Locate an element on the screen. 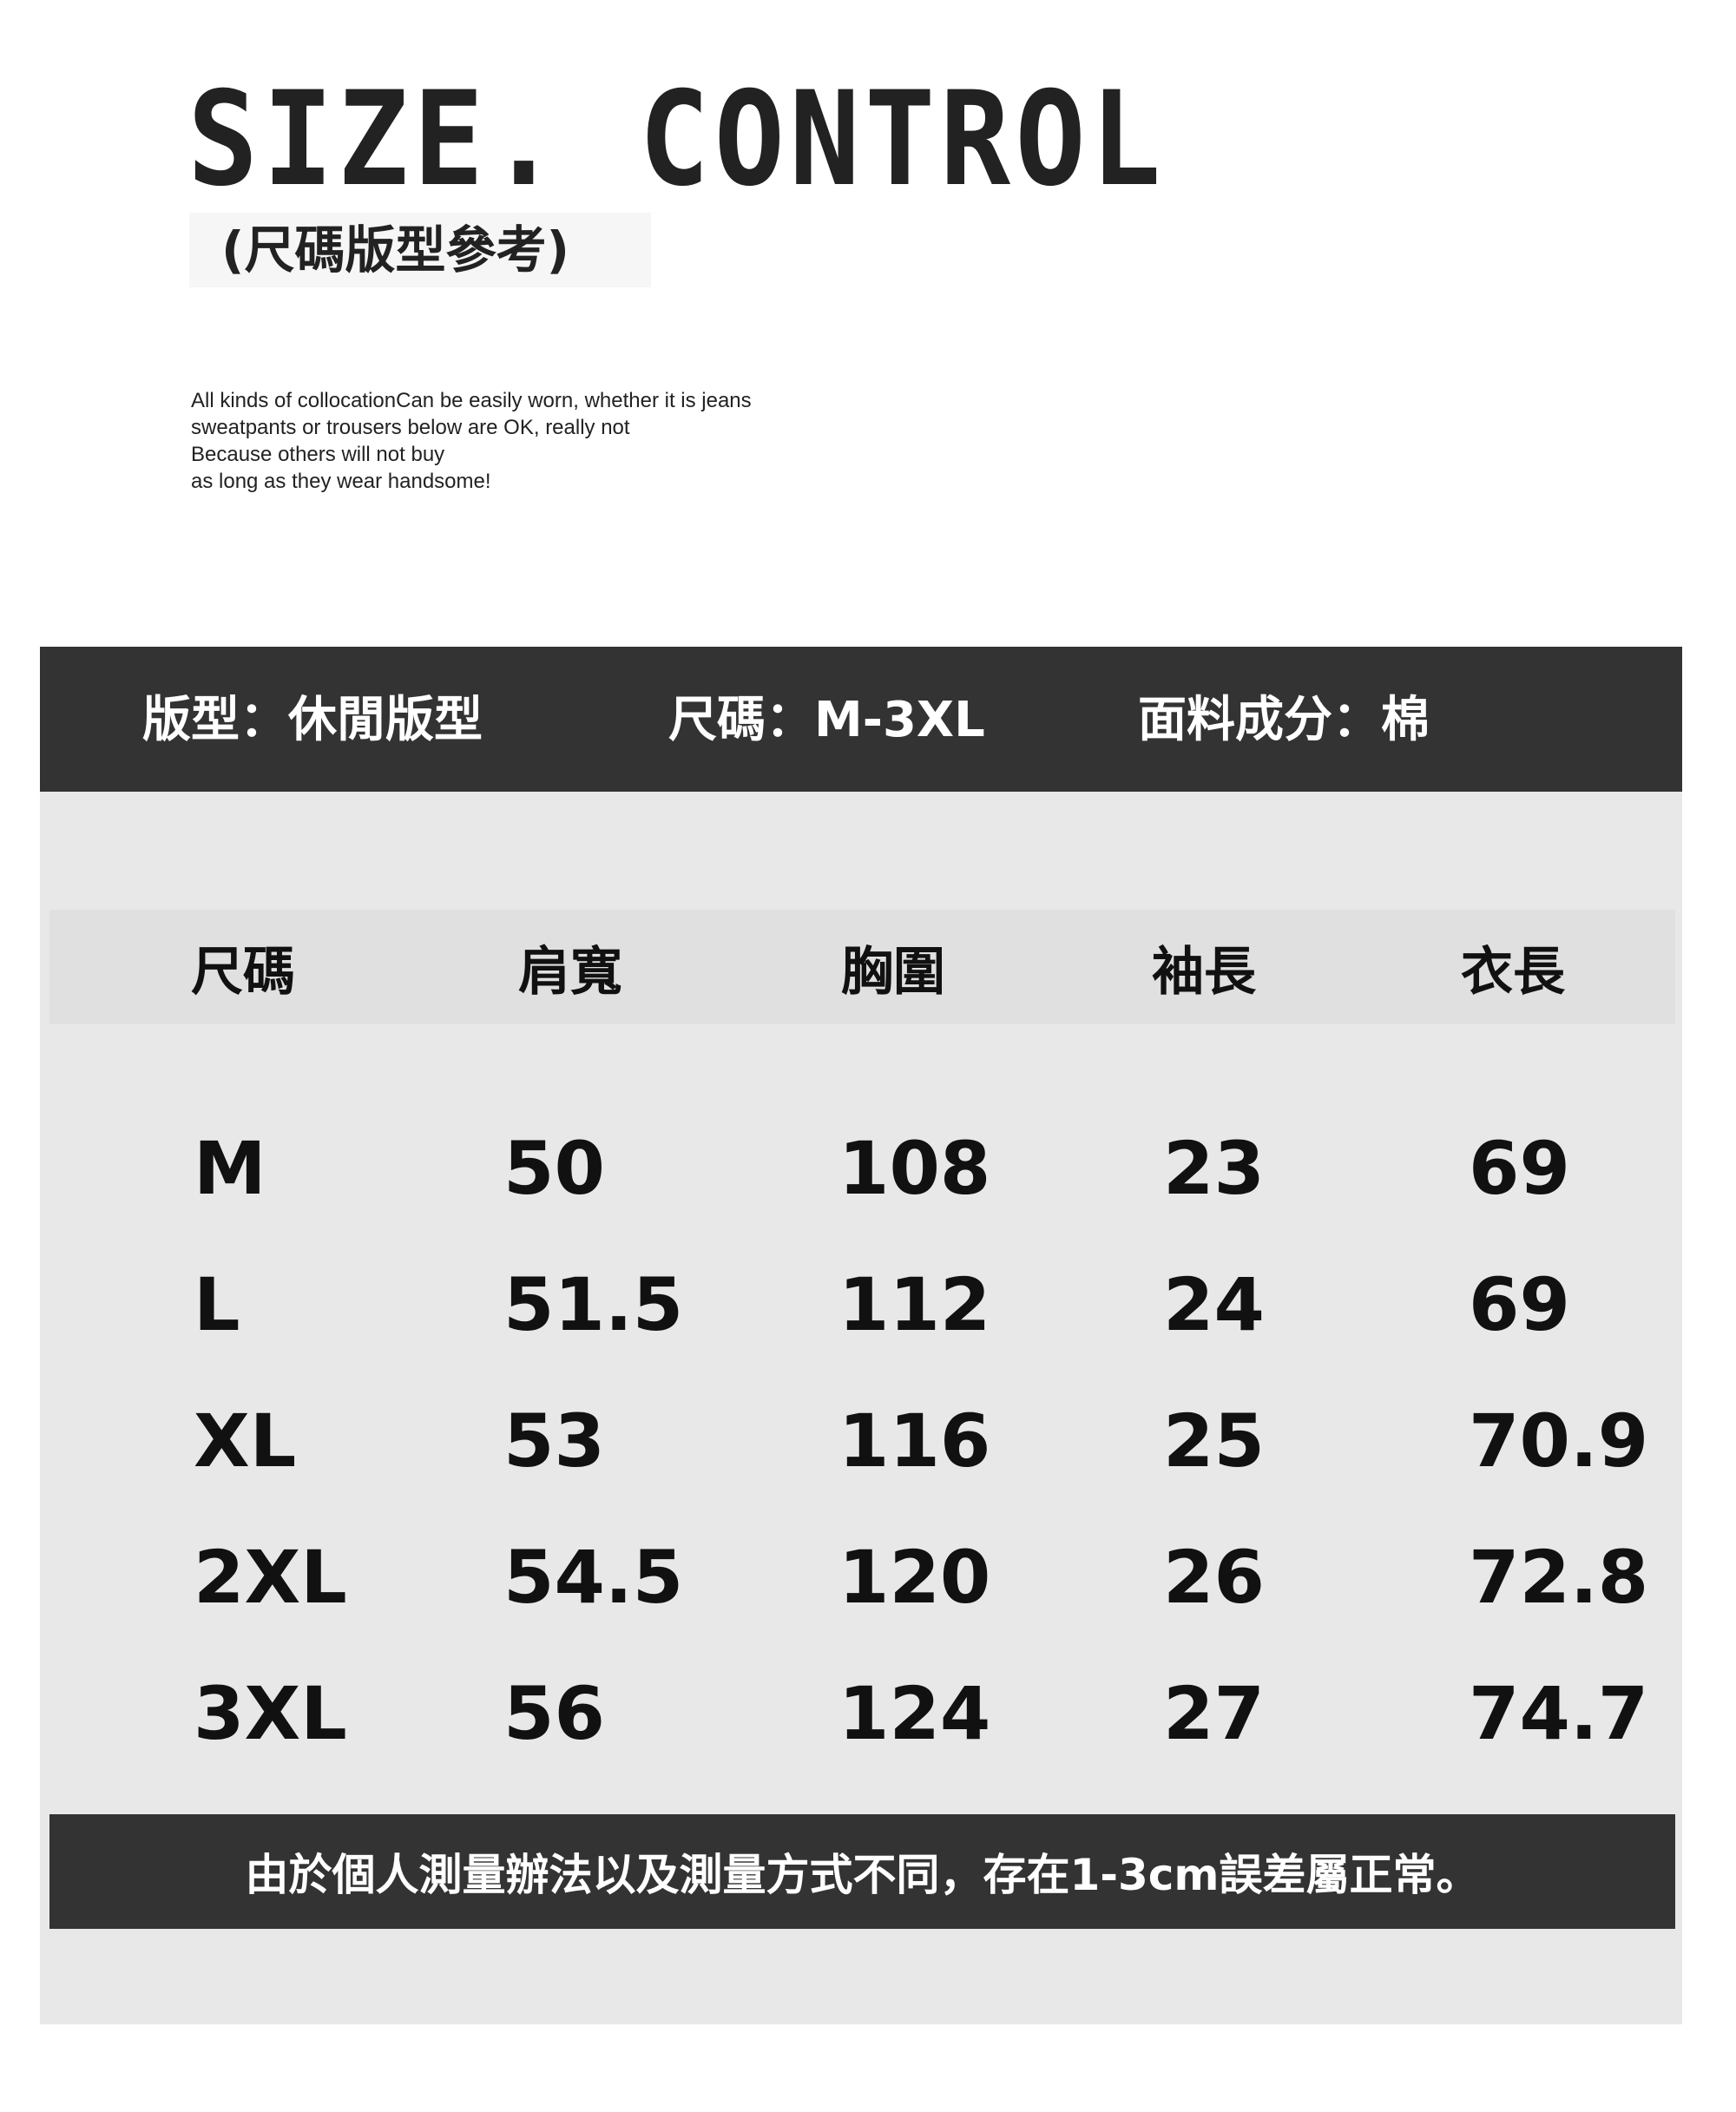  table-cell: 112 is located at coordinates (914, 1304).